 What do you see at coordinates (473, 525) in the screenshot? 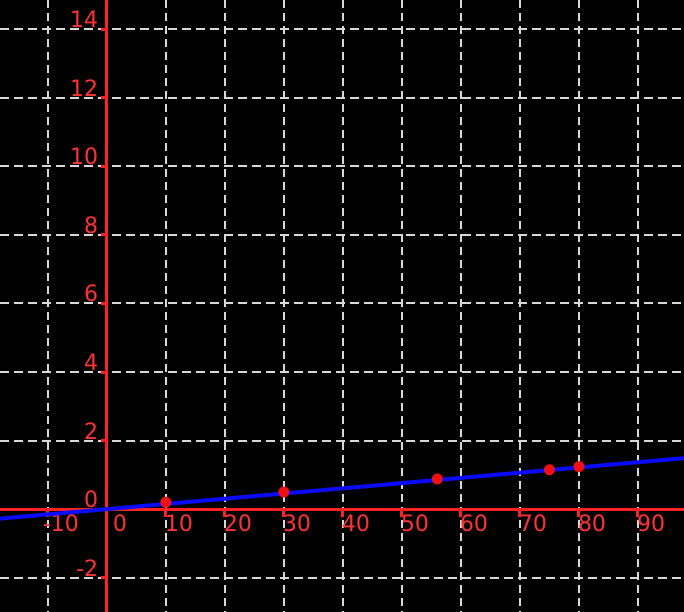
I see `x-tick-label: 60` at bounding box center [473, 525].